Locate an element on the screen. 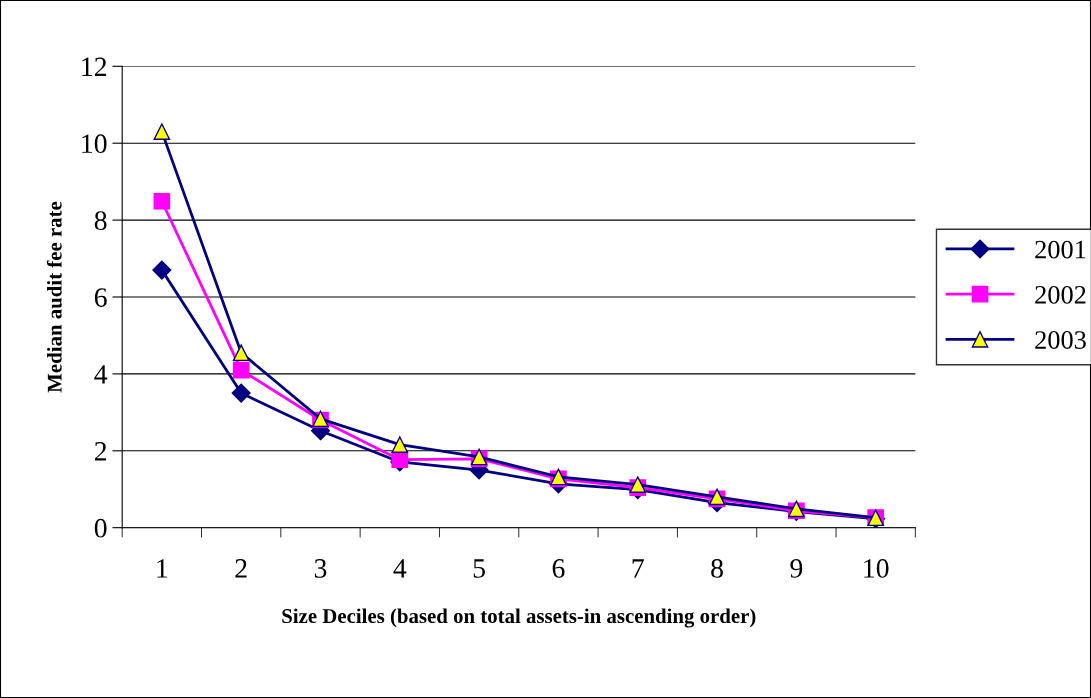  x-tick-label: 1 is located at coordinates (162, 568).